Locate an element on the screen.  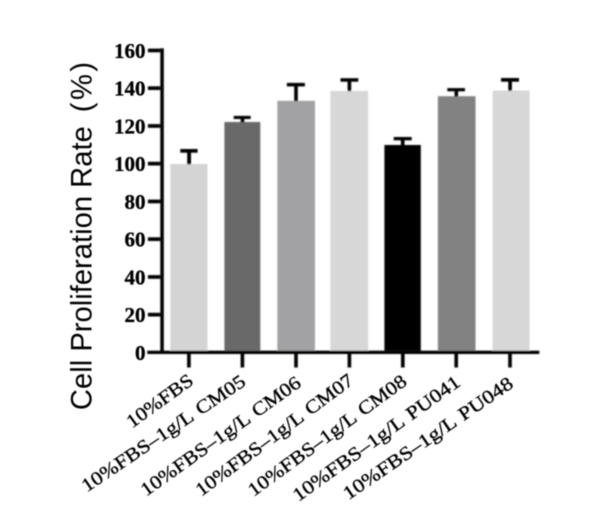
svg-text: 120 is located at coordinates (130, 126).